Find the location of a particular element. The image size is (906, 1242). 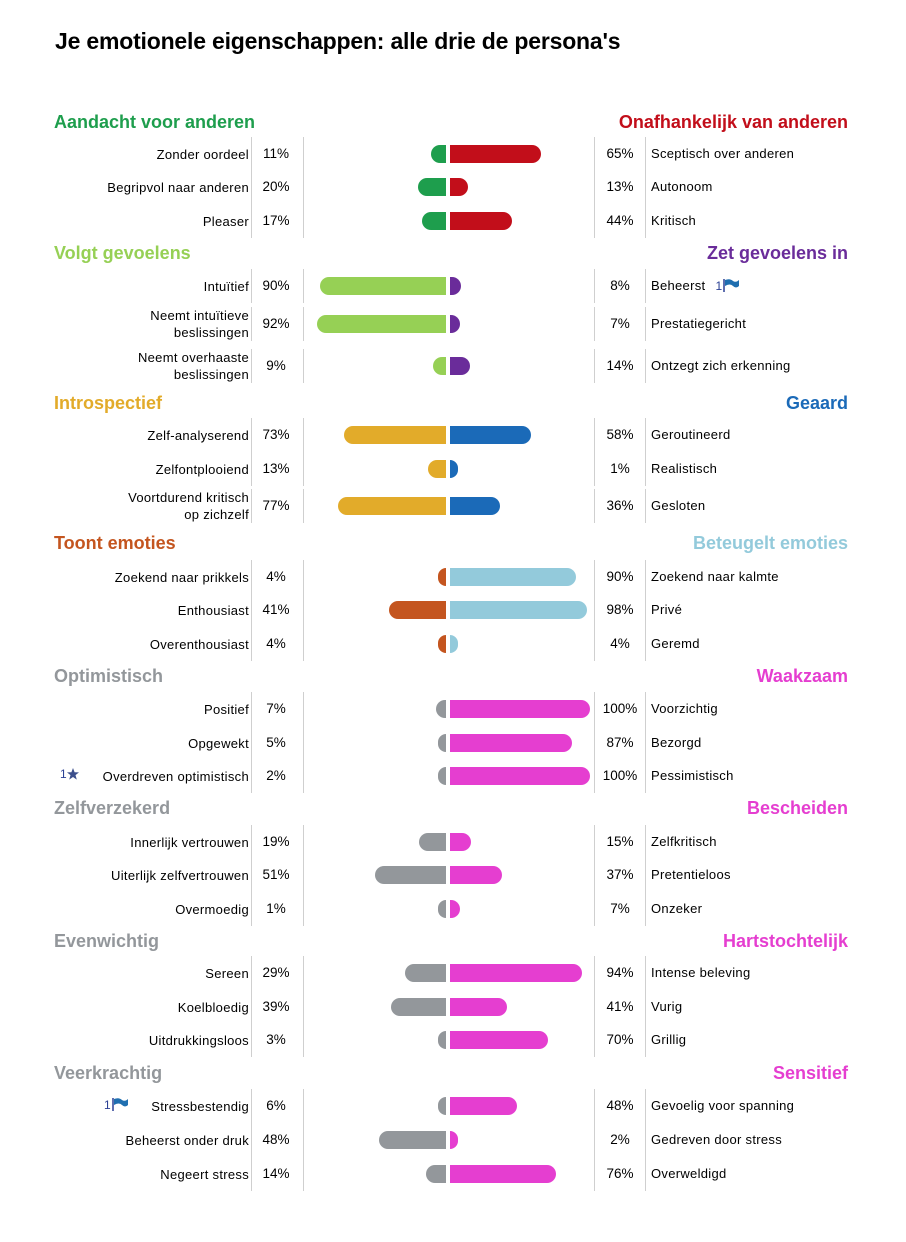

marker-count: 1 is located at coordinates (63, 774).